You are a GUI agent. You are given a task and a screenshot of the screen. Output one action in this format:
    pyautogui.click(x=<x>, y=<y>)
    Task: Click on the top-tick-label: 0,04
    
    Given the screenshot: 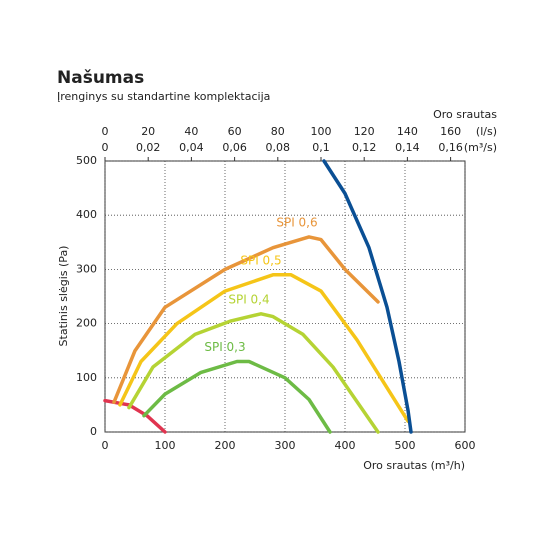 What is the action you would take?
    pyautogui.click(x=191, y=147)
    